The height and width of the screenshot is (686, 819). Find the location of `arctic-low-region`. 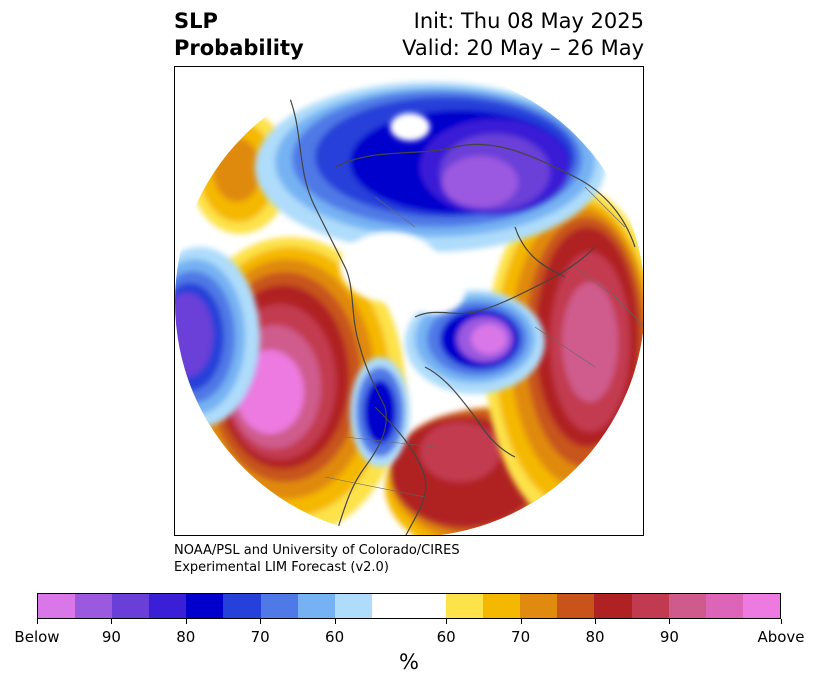

arctic-low-region is located at coordinates (430, 167).